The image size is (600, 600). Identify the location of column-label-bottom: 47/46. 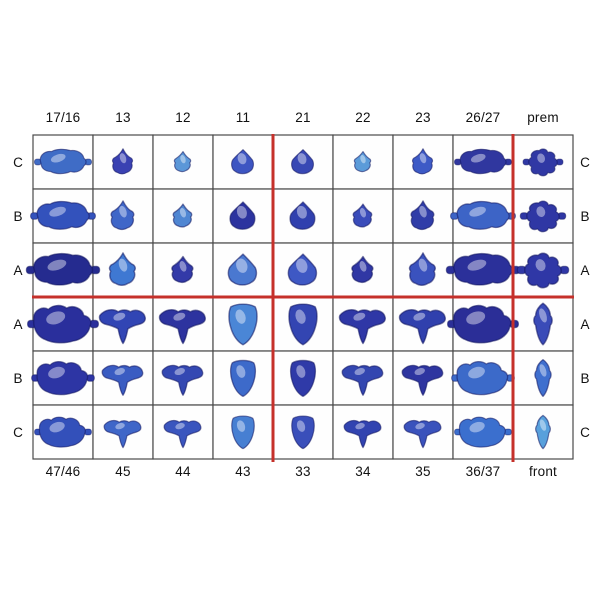
(63, 471).